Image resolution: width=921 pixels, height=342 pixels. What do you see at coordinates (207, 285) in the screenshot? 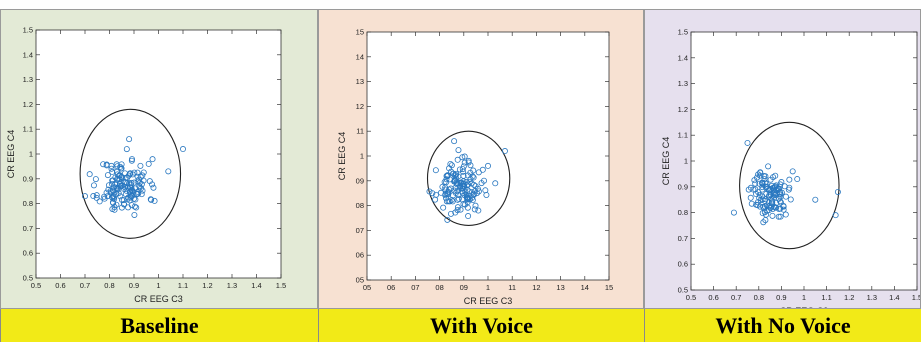
I see `x-tick-label: 1.2` at bounding box center [207, 285].